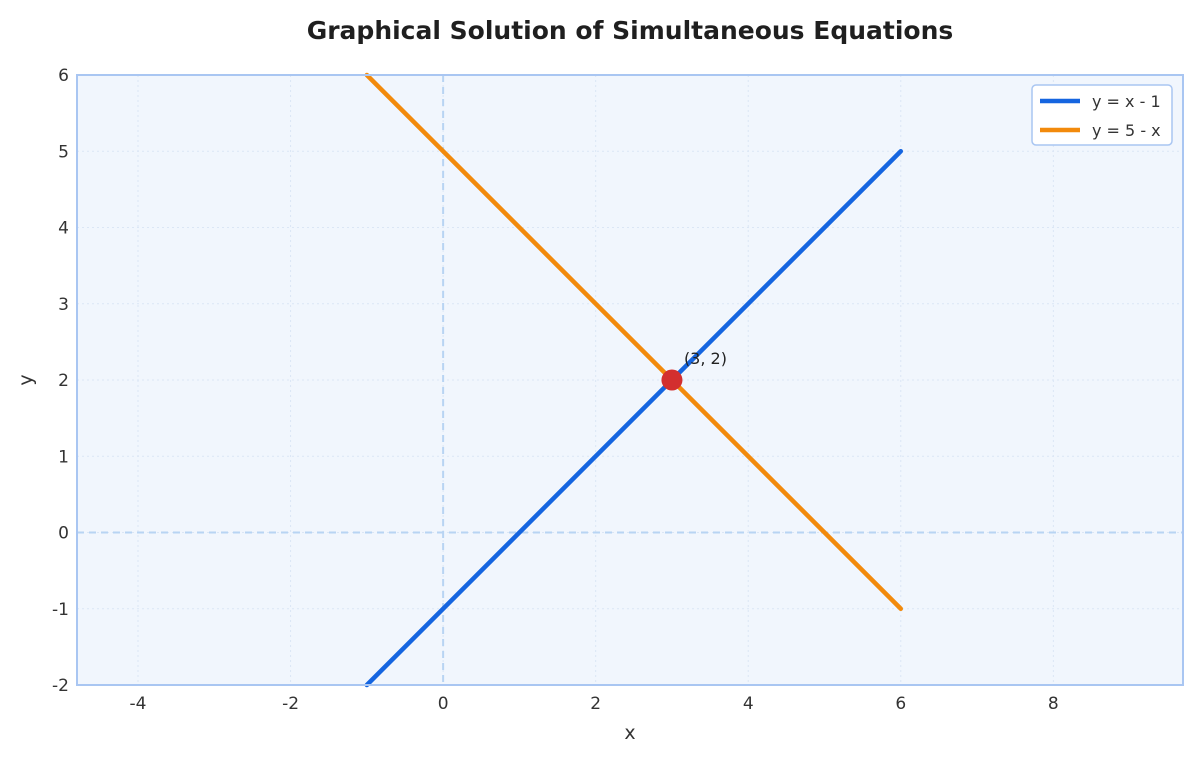 Image resolution: width=1200 pixels, height=765 pixels. Describe the element at coordinates (900, 704) in the screenshot. I see `x-tick-label: 6` at that location.